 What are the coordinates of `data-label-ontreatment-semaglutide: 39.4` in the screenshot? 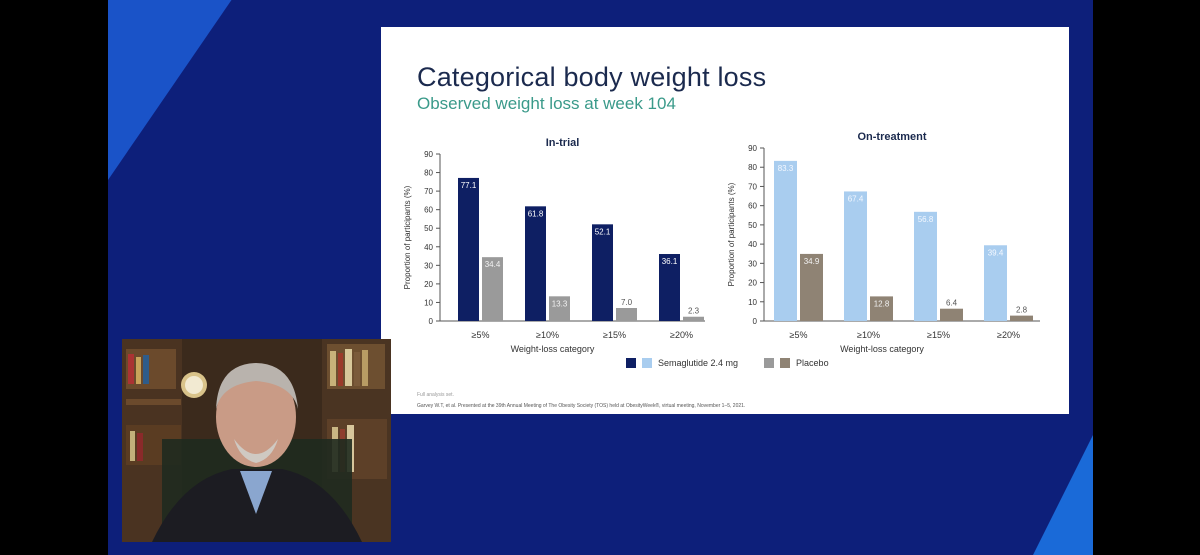 It's located at (996, 252).